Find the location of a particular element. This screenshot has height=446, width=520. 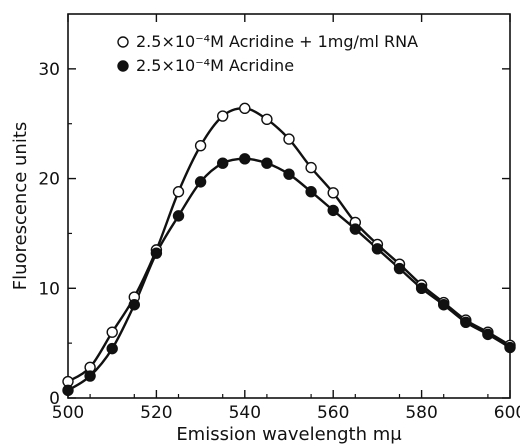

y-axis-title: Fluorescence units is located at coordinates (20, 206).